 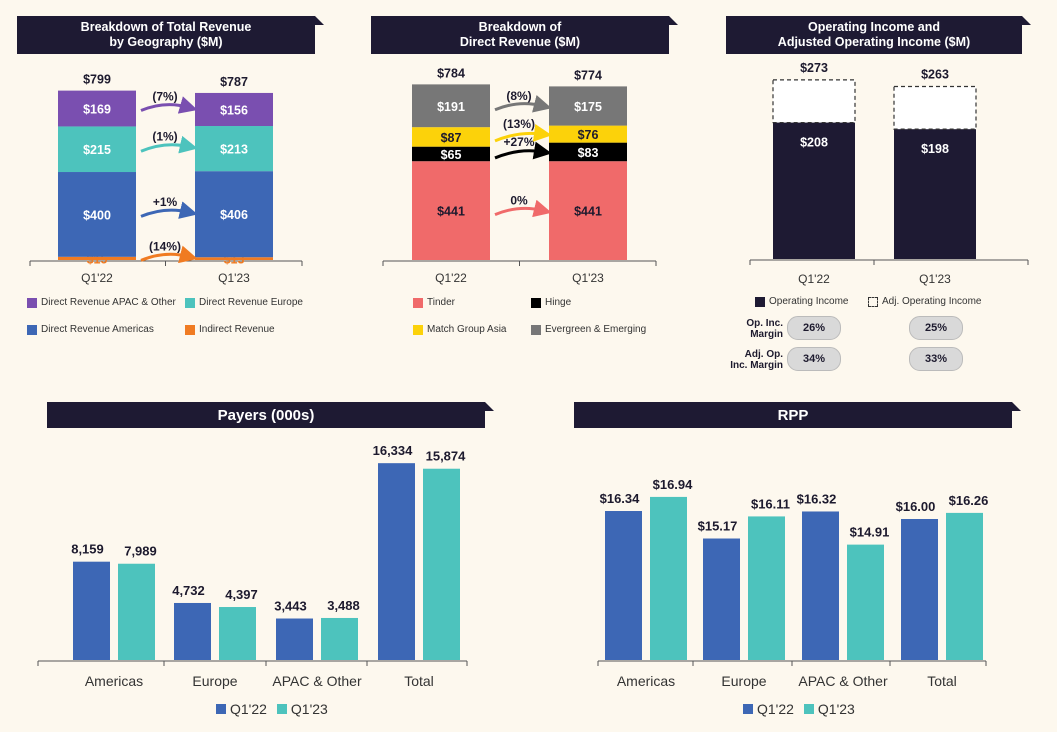 What do you see at coordinates (244, 302) in the screenshot?
I see `legend-item-europe: Direct Revenue Europe` at bounding box center [244, 302].